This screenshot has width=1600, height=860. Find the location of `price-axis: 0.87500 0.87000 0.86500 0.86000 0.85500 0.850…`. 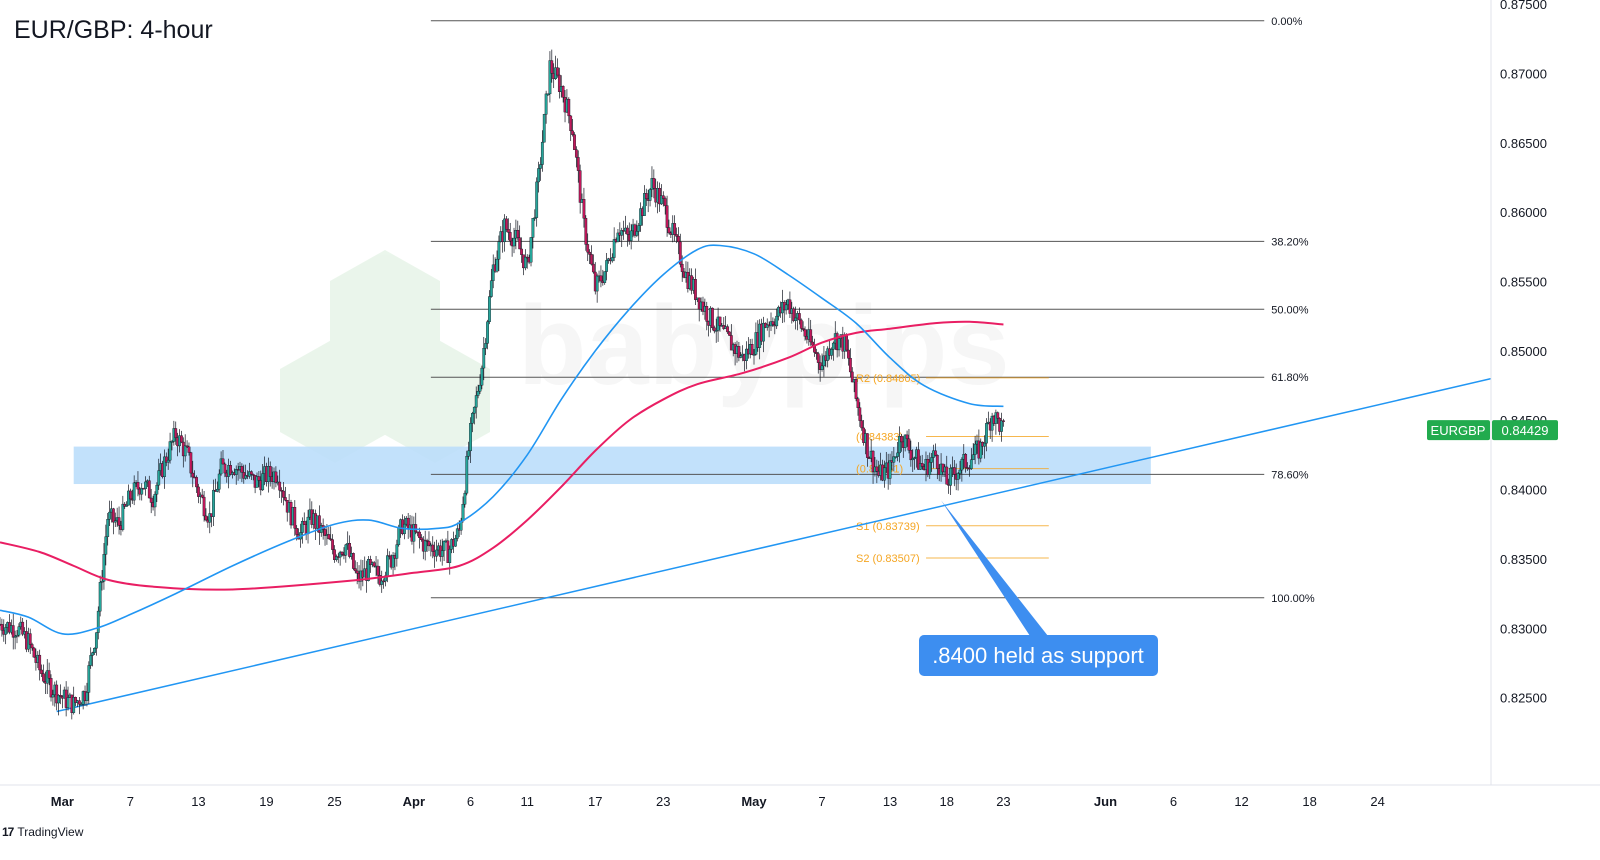

price-axis: 0.87500 0.87000 0.86500 0.86000 0.85500 0.850… is located at coordinates (1523, 353).